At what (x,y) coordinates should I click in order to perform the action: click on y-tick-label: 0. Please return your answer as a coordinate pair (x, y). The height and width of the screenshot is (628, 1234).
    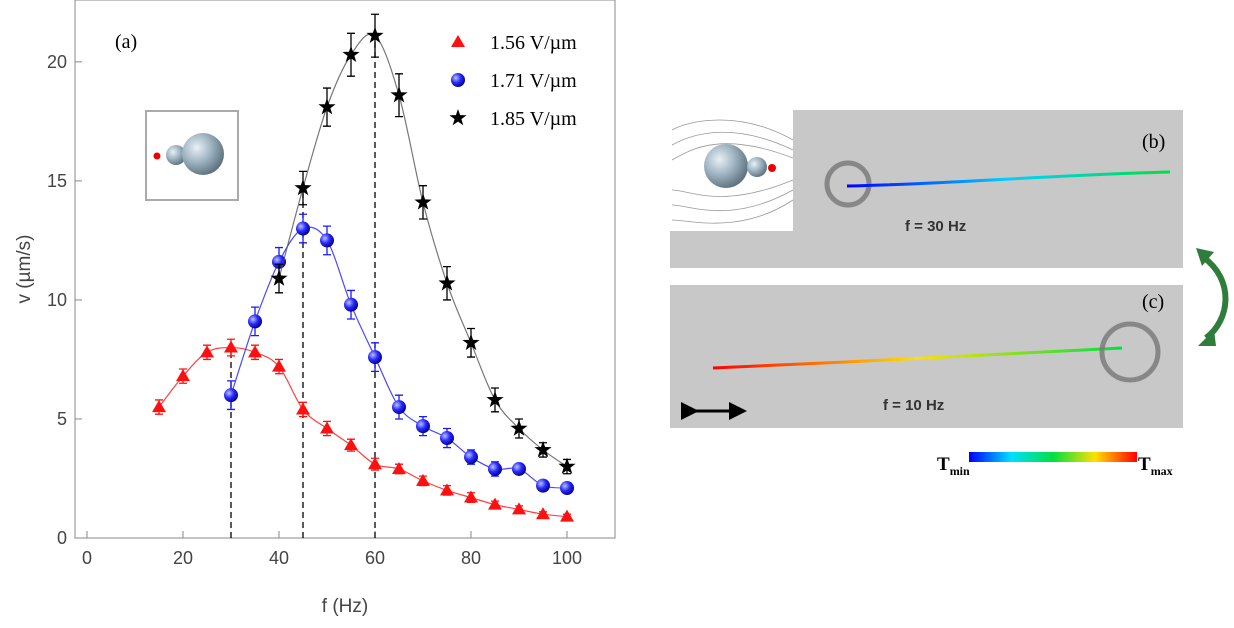
    Looking at the image, I should click on (62, 538).